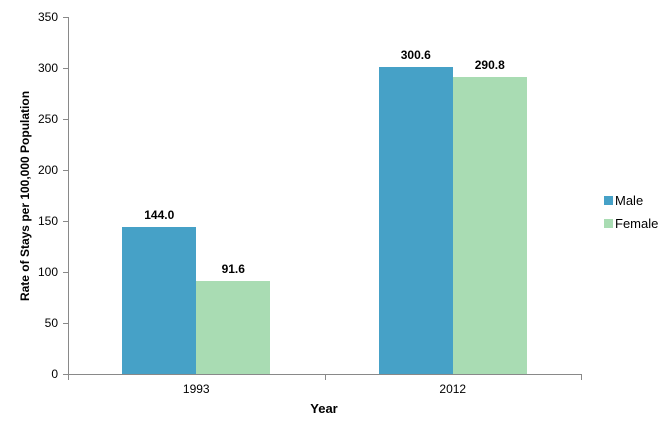 This screenshot has width=668, height=426. I want to click on y-tick-label: 350, so click(47, 17).